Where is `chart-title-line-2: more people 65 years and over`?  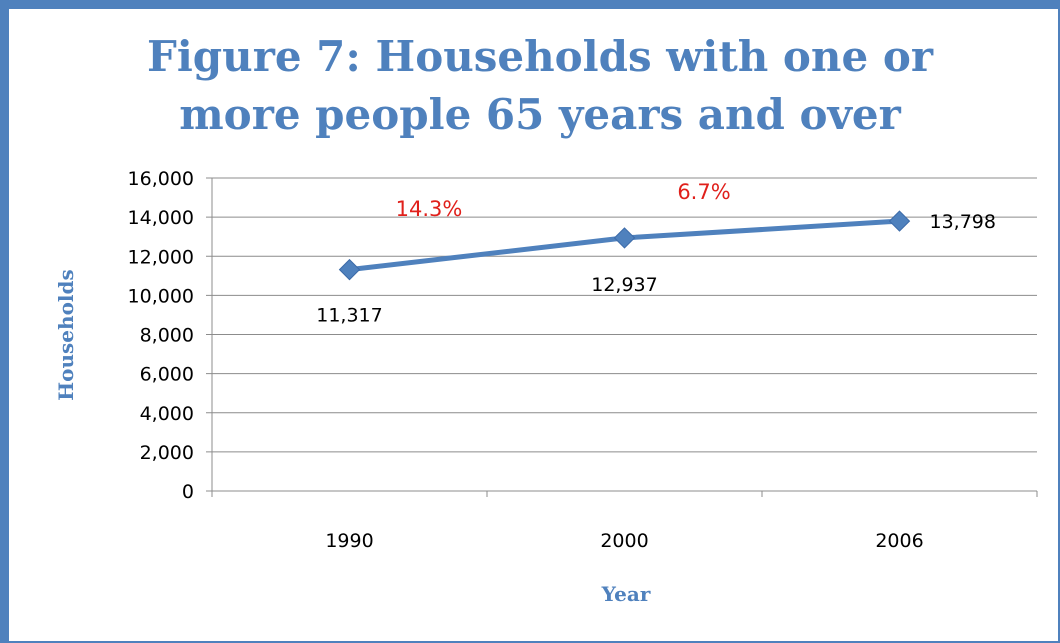
chart-title-line-2: more people 65 years and over is located at coordinates (540, 114).